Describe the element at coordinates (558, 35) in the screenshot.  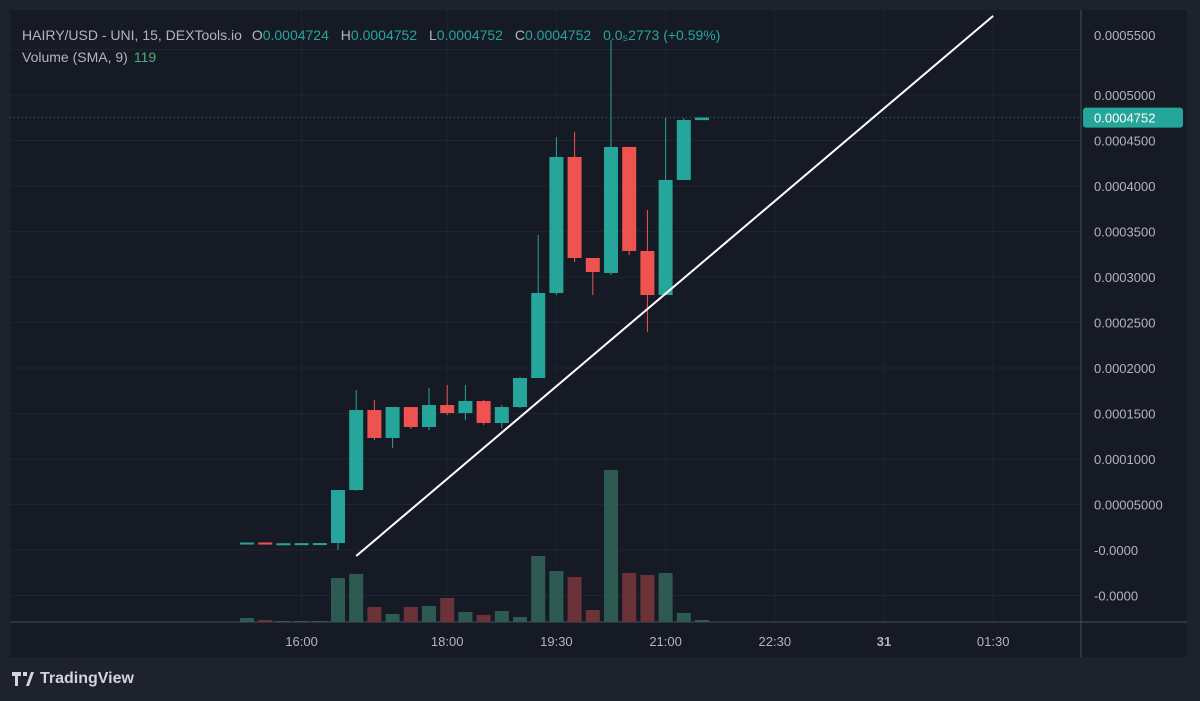
I see `close-value: 0.0004752` at that location.